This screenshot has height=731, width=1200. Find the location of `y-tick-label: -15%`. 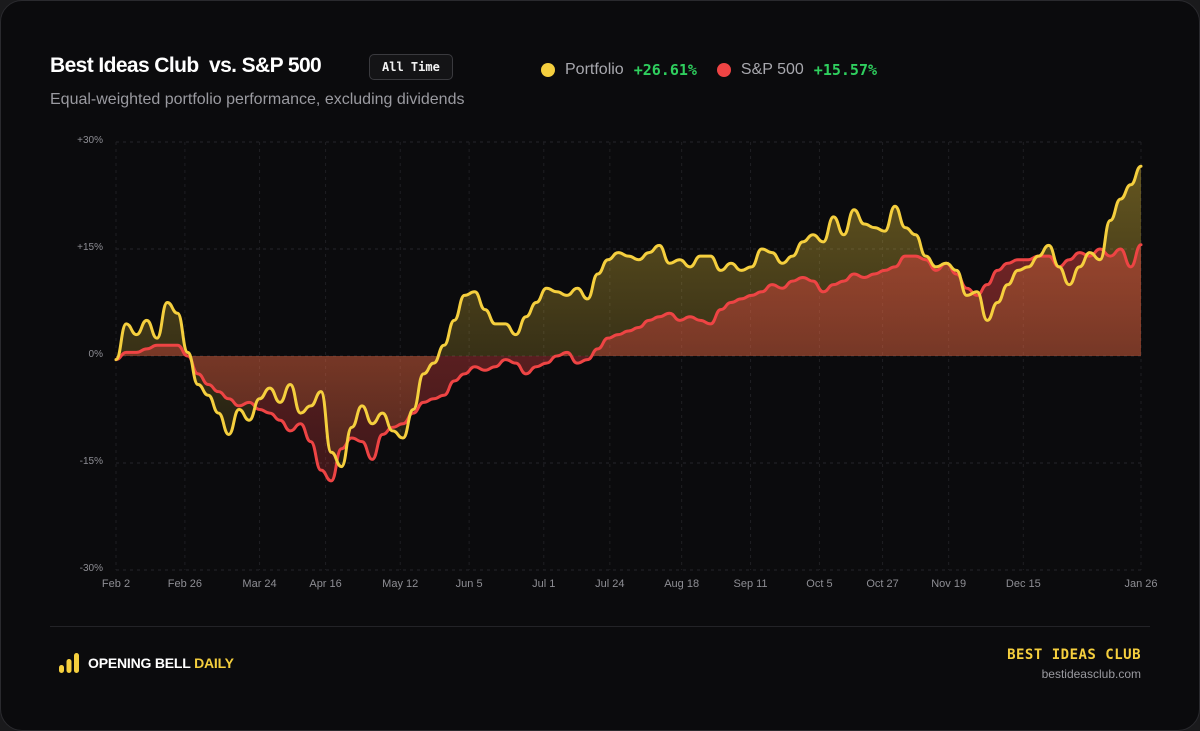

y-tick-label: -15% is located at coordinates (91, 461).